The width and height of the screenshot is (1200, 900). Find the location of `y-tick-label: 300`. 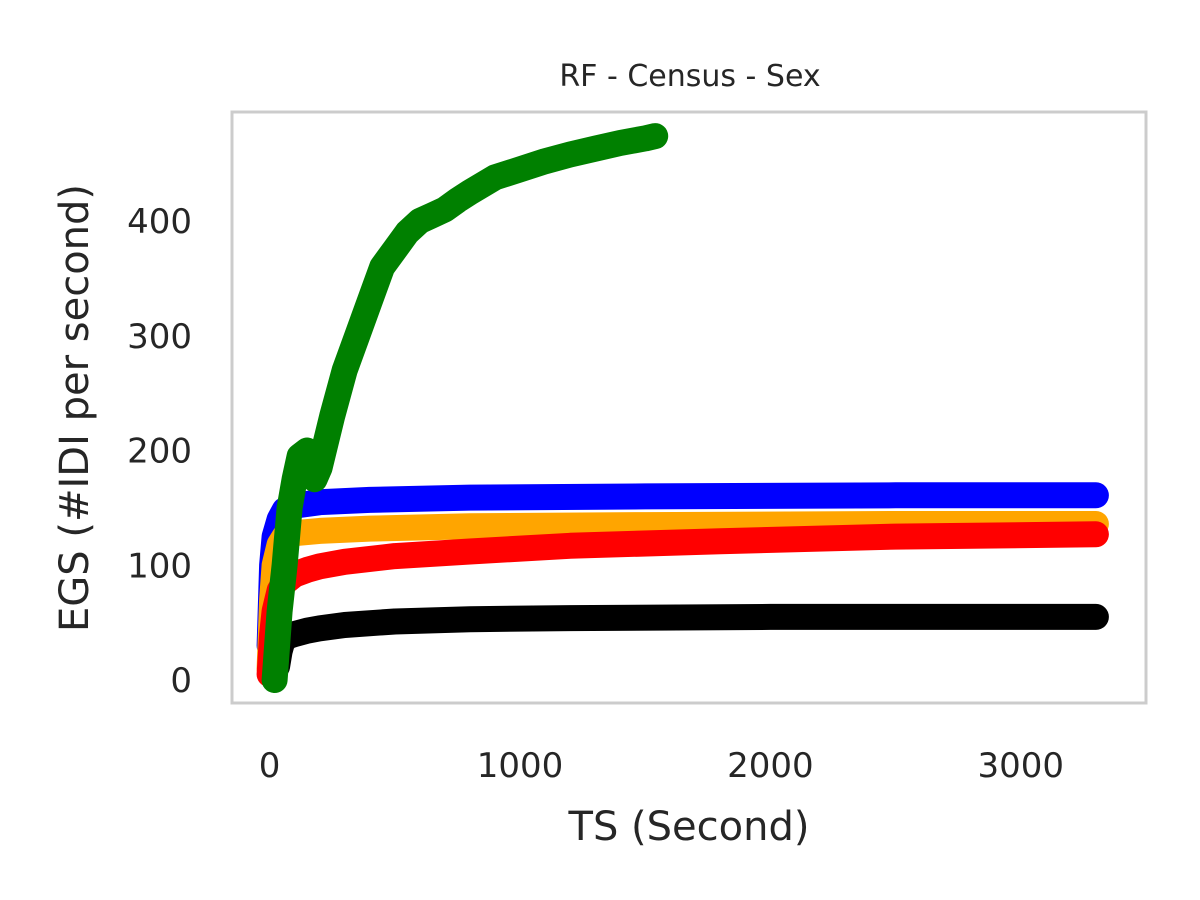

y-tick-label: 300 is located at coordinates (159, 337).